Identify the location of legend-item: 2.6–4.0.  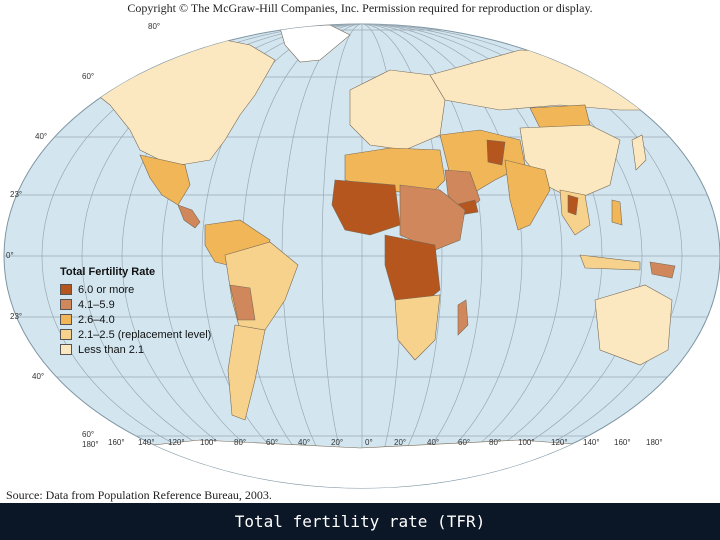
(137, 319).